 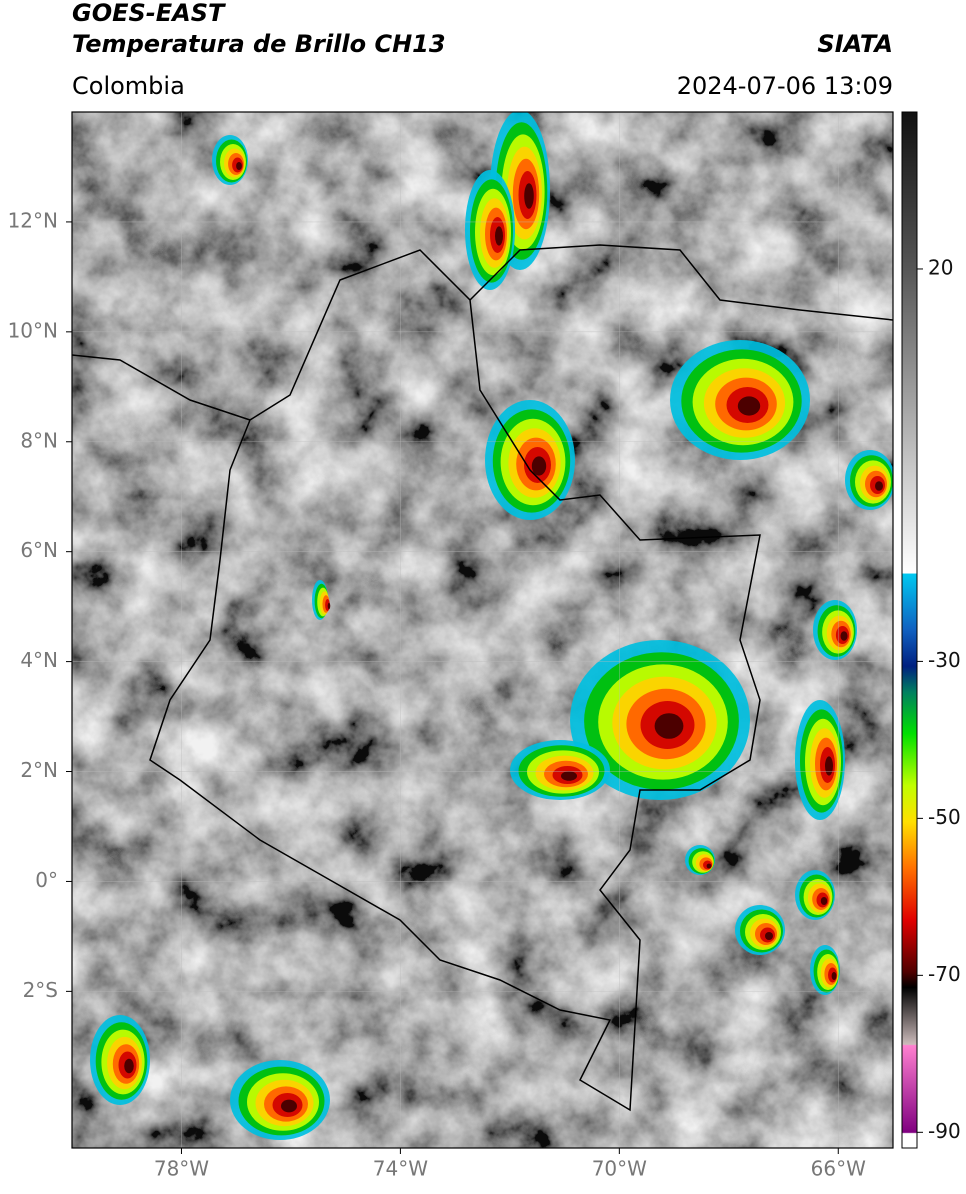 I want to click on colorbar, so click(x=909, y=630).